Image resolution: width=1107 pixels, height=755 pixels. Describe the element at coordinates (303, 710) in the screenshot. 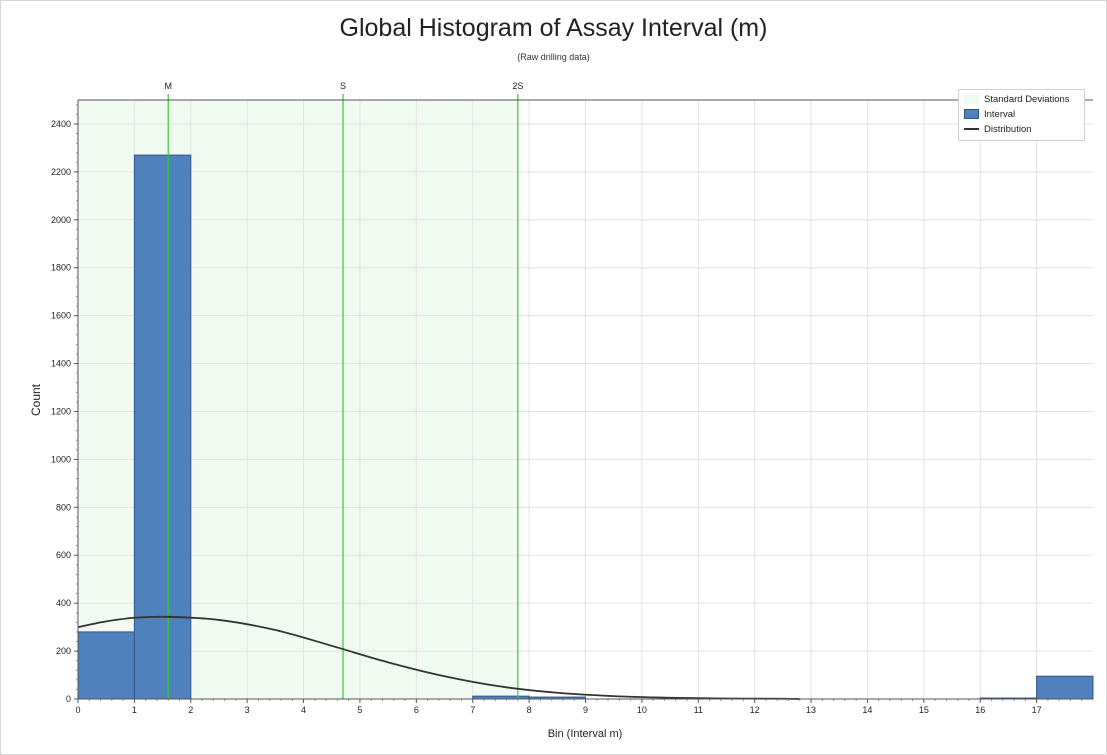

I see `x-tick-label: 4` at that location.